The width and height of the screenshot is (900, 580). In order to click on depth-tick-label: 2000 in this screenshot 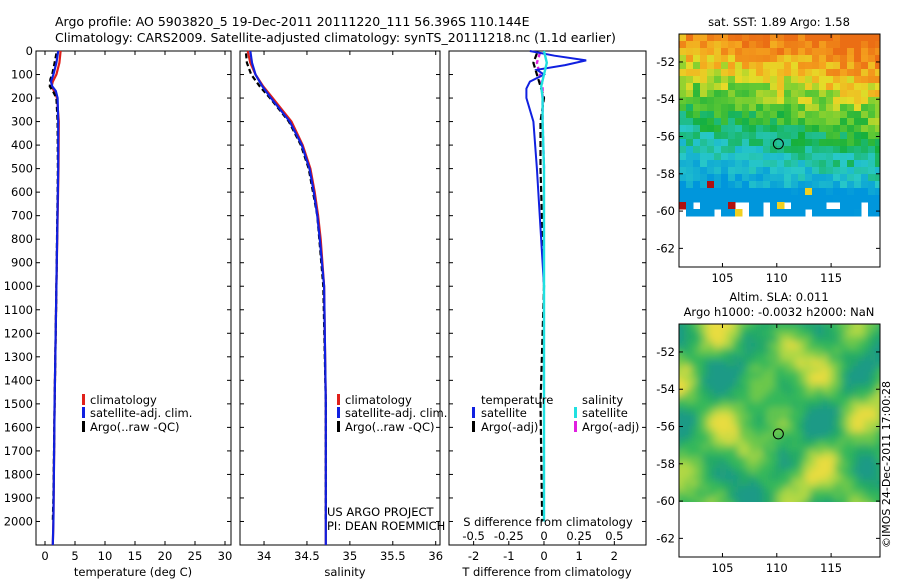, I will do `click(18, 521)`.